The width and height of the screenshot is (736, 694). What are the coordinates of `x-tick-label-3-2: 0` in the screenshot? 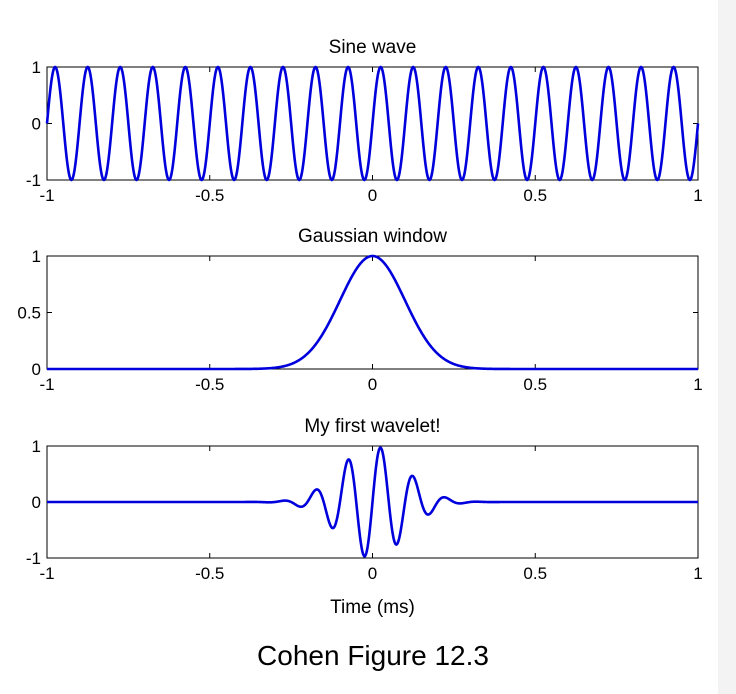 It's located at (372, 573).